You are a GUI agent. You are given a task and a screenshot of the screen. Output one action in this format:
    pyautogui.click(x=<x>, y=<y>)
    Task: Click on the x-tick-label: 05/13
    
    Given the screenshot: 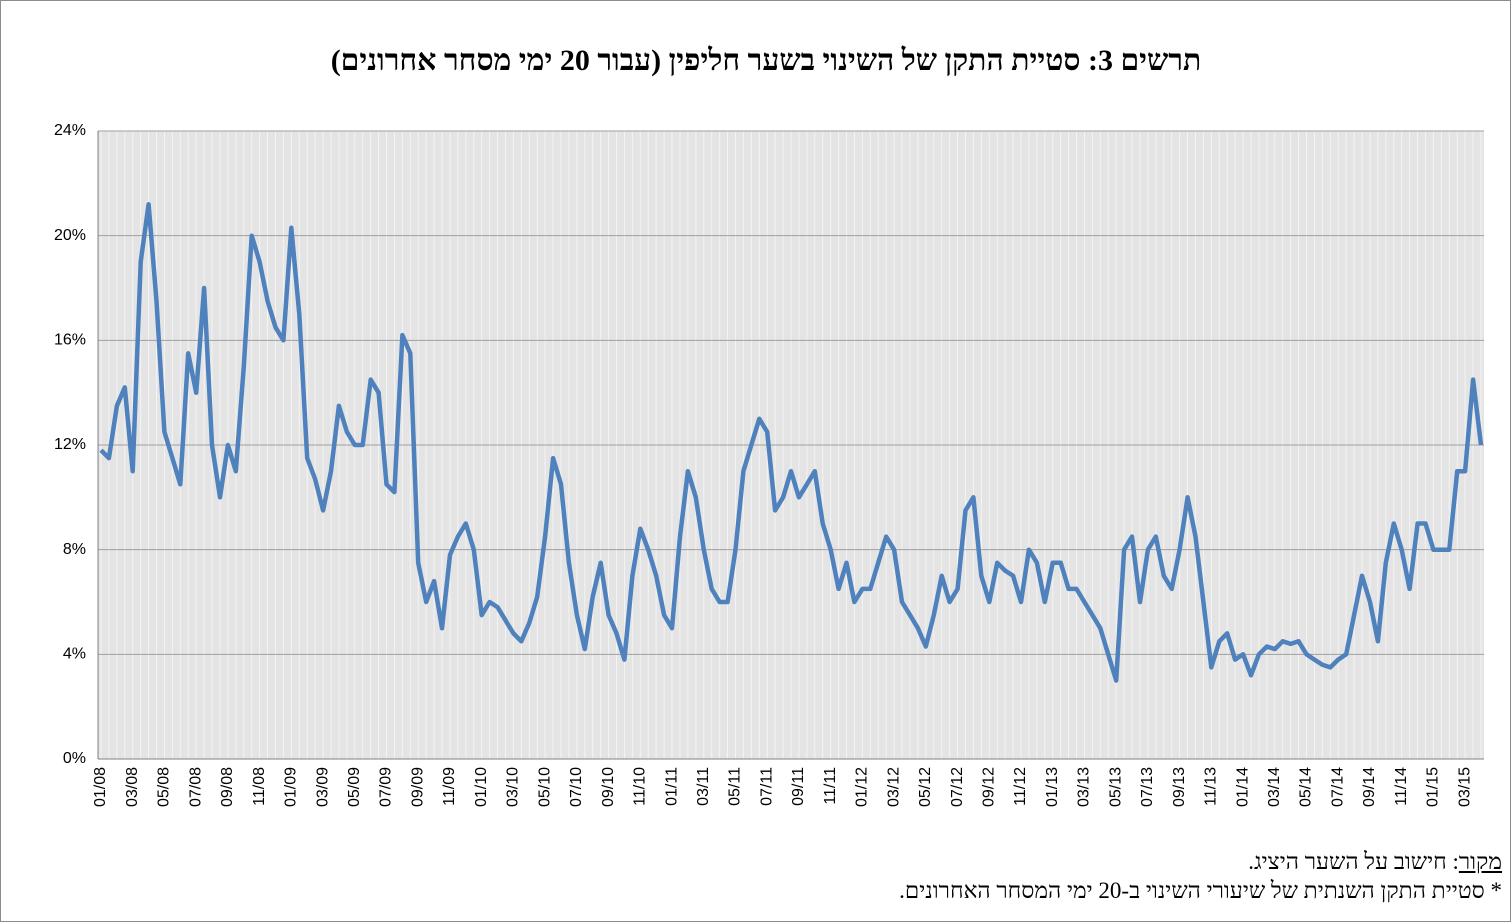 What is the action you would take?
    pyautogui.click(x=1115, y=787)
    